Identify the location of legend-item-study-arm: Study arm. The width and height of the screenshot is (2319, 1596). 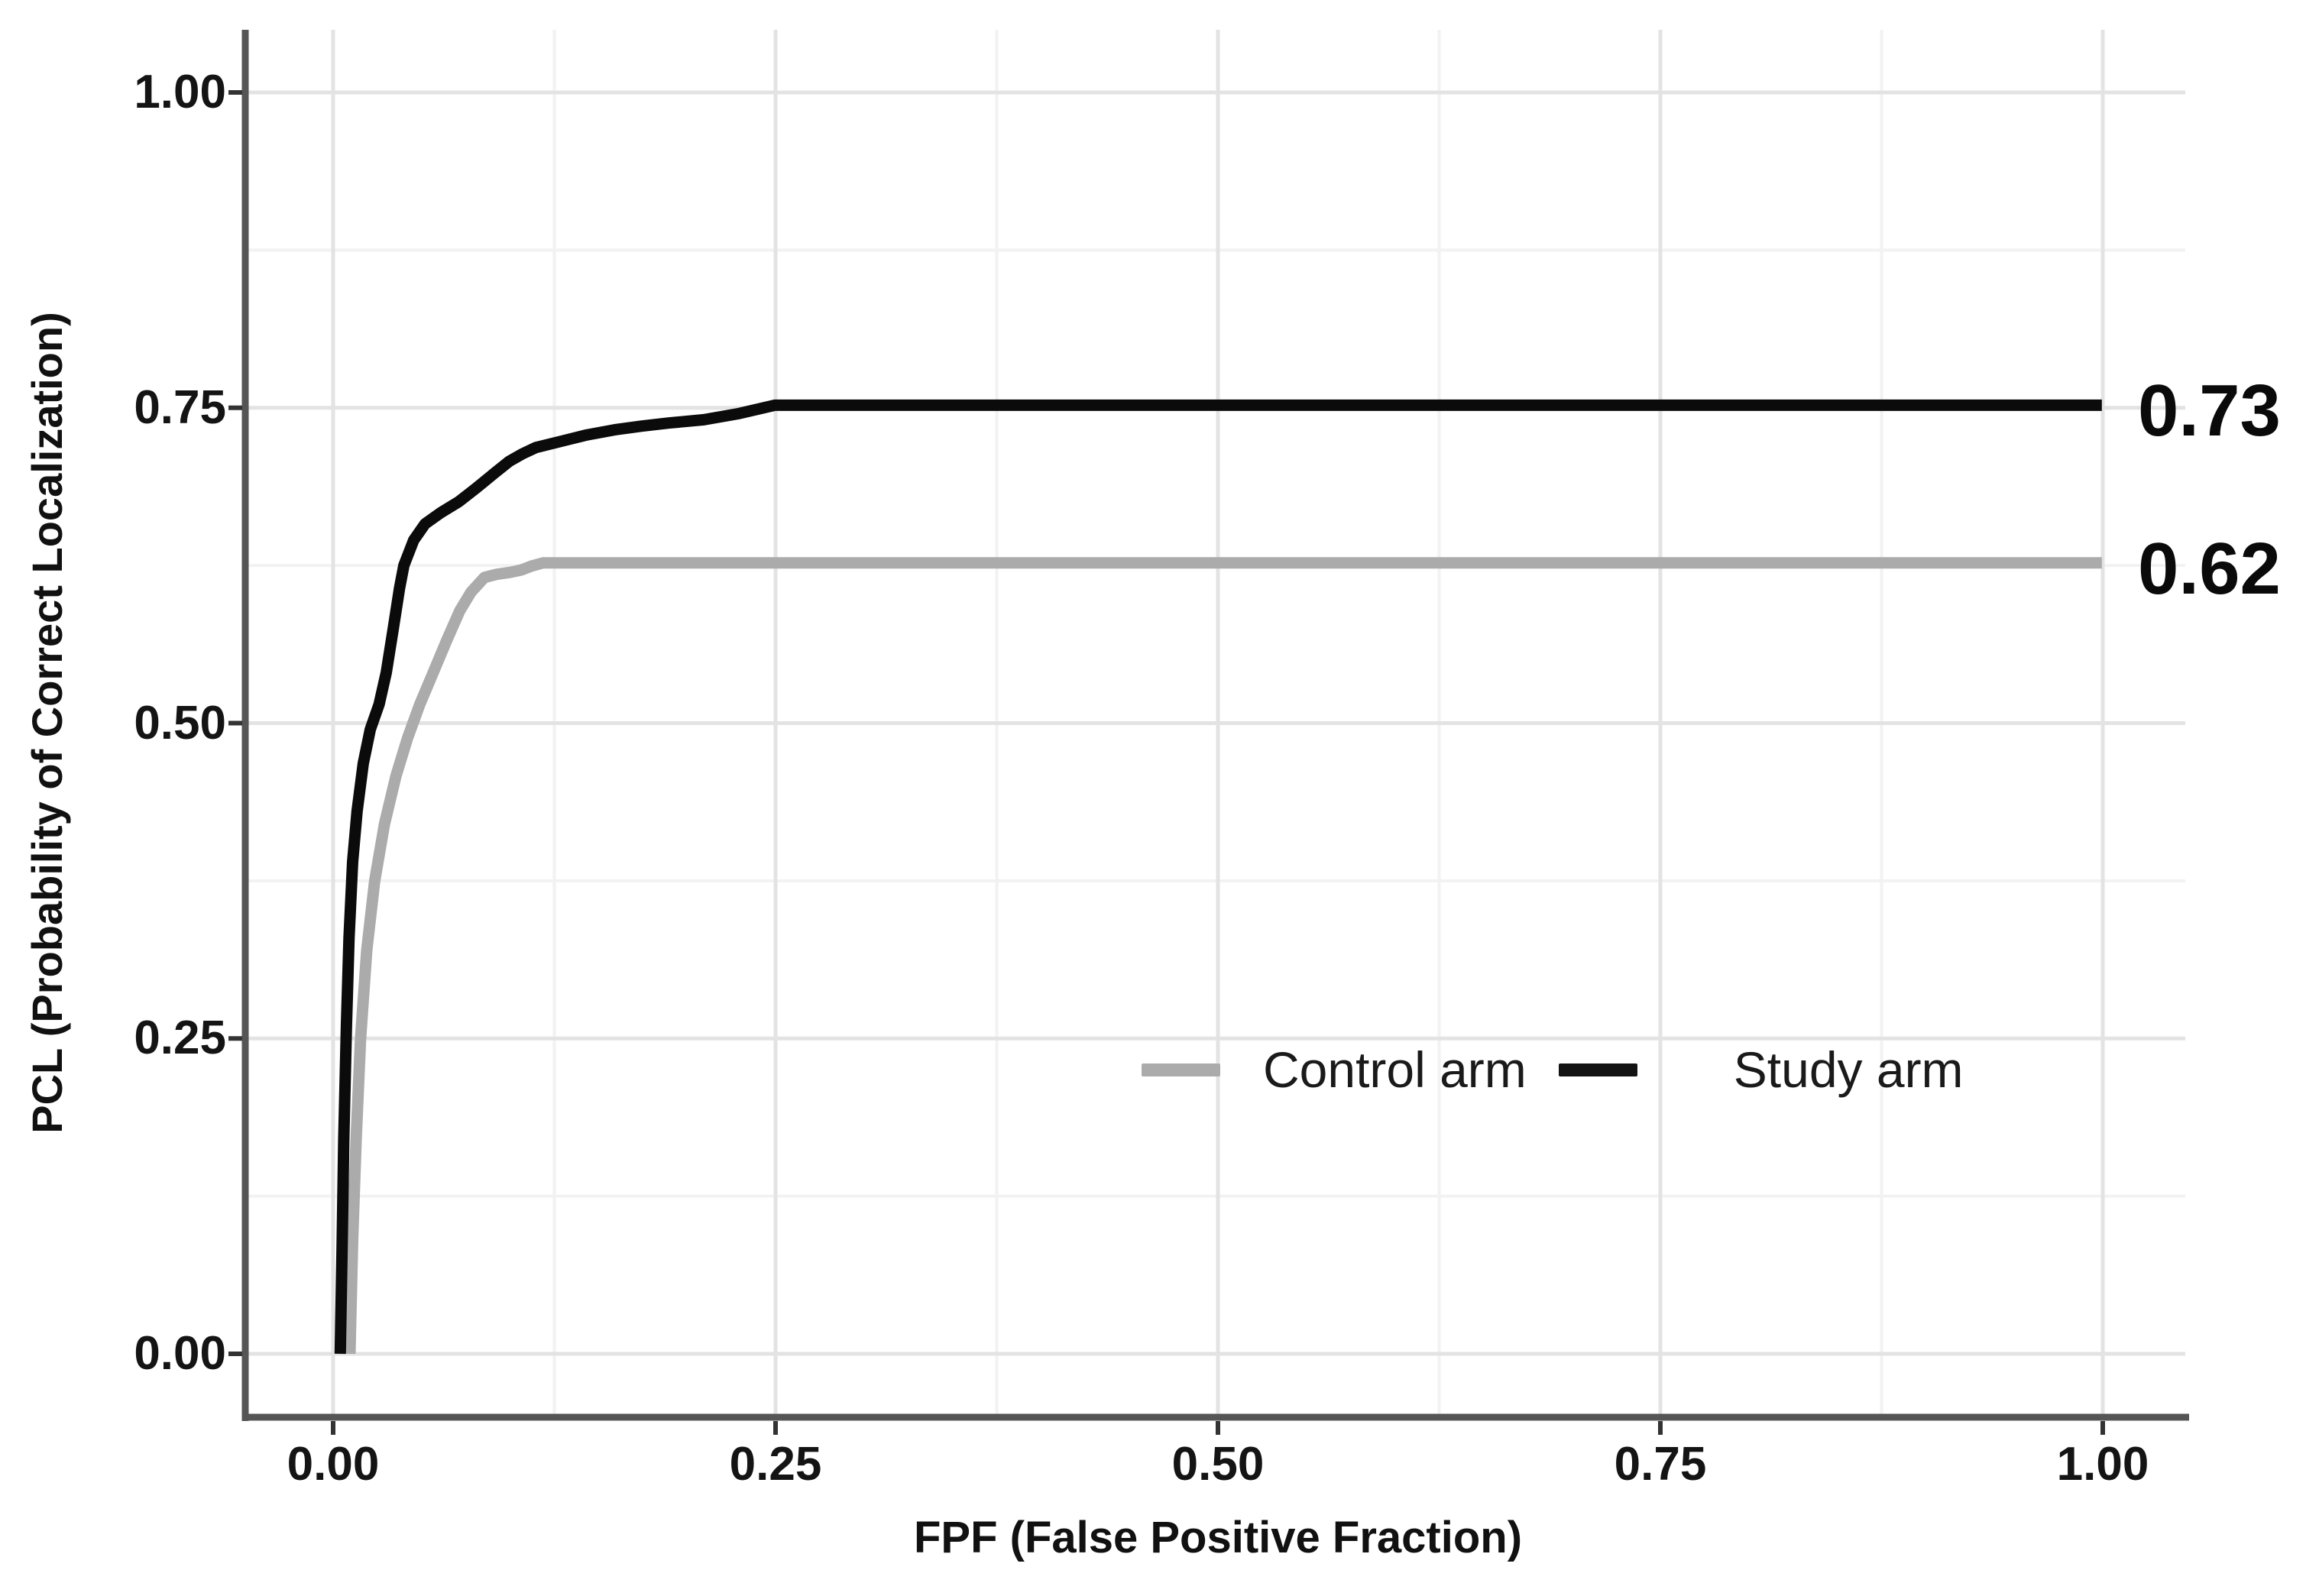
(1761, 1070).